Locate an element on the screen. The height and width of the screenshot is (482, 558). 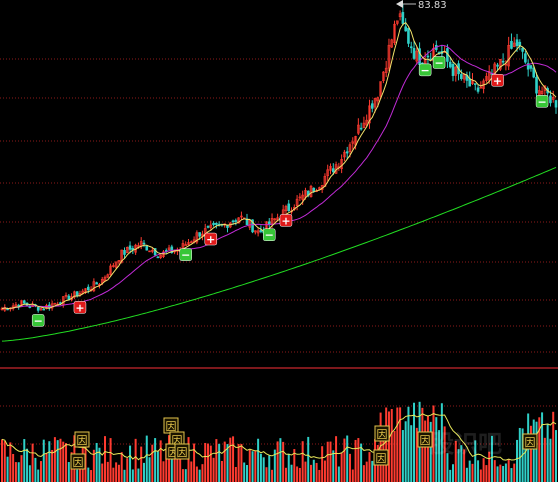
buy-signal-icon: + is located at coordinates (211, 239).